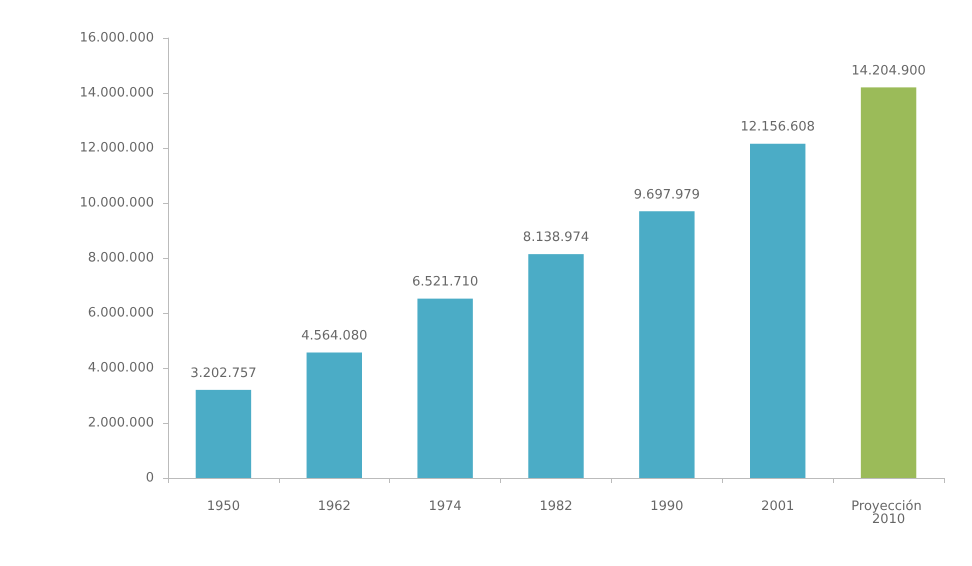  What do you see at coordinates (117, 38) in the screenshot?
I see `y-tick-label: 16.000.000` at bounding box center [117, 38].